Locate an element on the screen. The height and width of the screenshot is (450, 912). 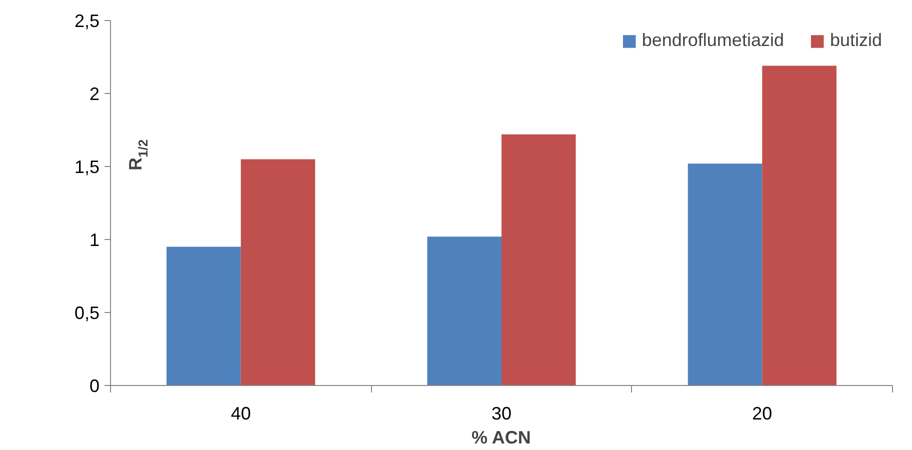
y-tick-label: 1,5 is located at coordinates (87, 167).